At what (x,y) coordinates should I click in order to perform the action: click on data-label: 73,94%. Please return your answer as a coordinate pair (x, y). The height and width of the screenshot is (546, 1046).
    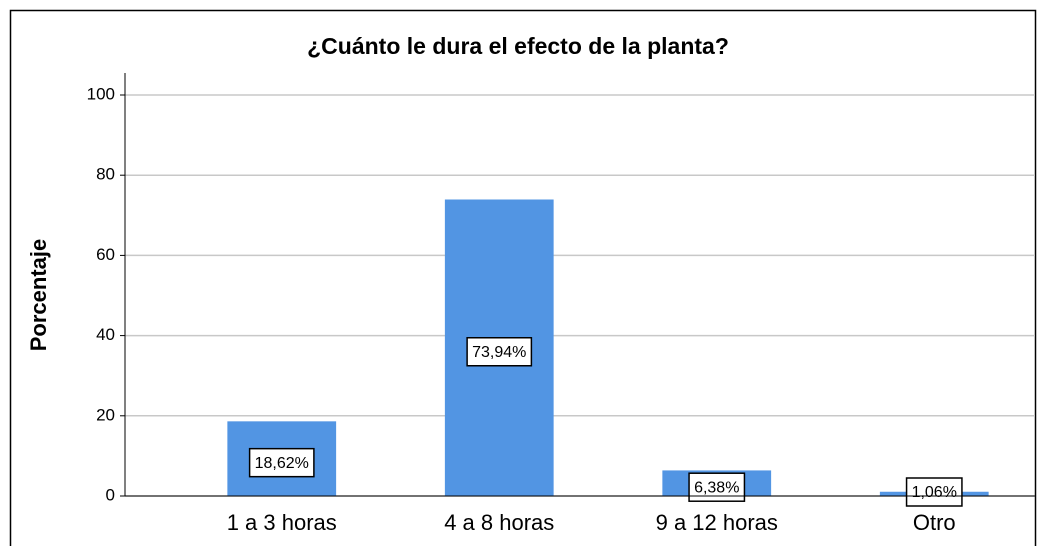
    Looking at the image, I should click on (499, 352).